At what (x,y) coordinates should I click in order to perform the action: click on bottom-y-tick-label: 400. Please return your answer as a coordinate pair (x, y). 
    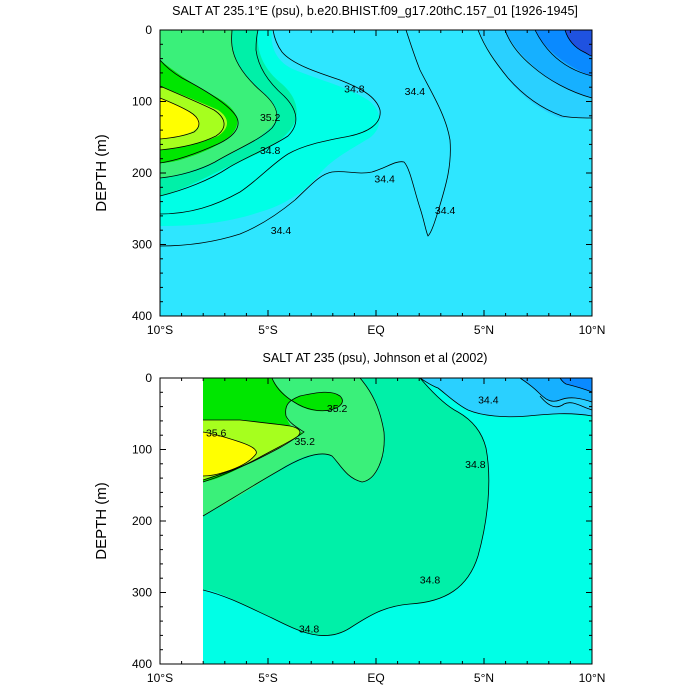
    Looking at the image, I should click on (142, 664).